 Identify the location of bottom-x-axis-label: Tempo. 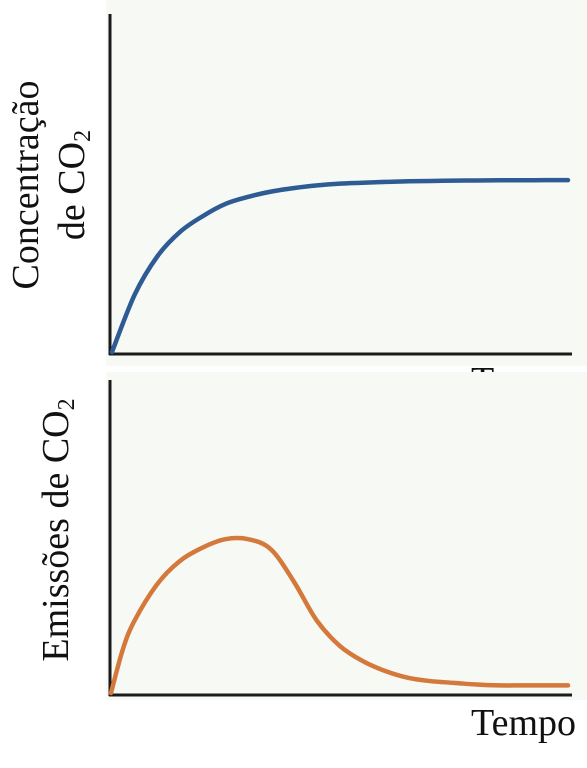
(523, 723).